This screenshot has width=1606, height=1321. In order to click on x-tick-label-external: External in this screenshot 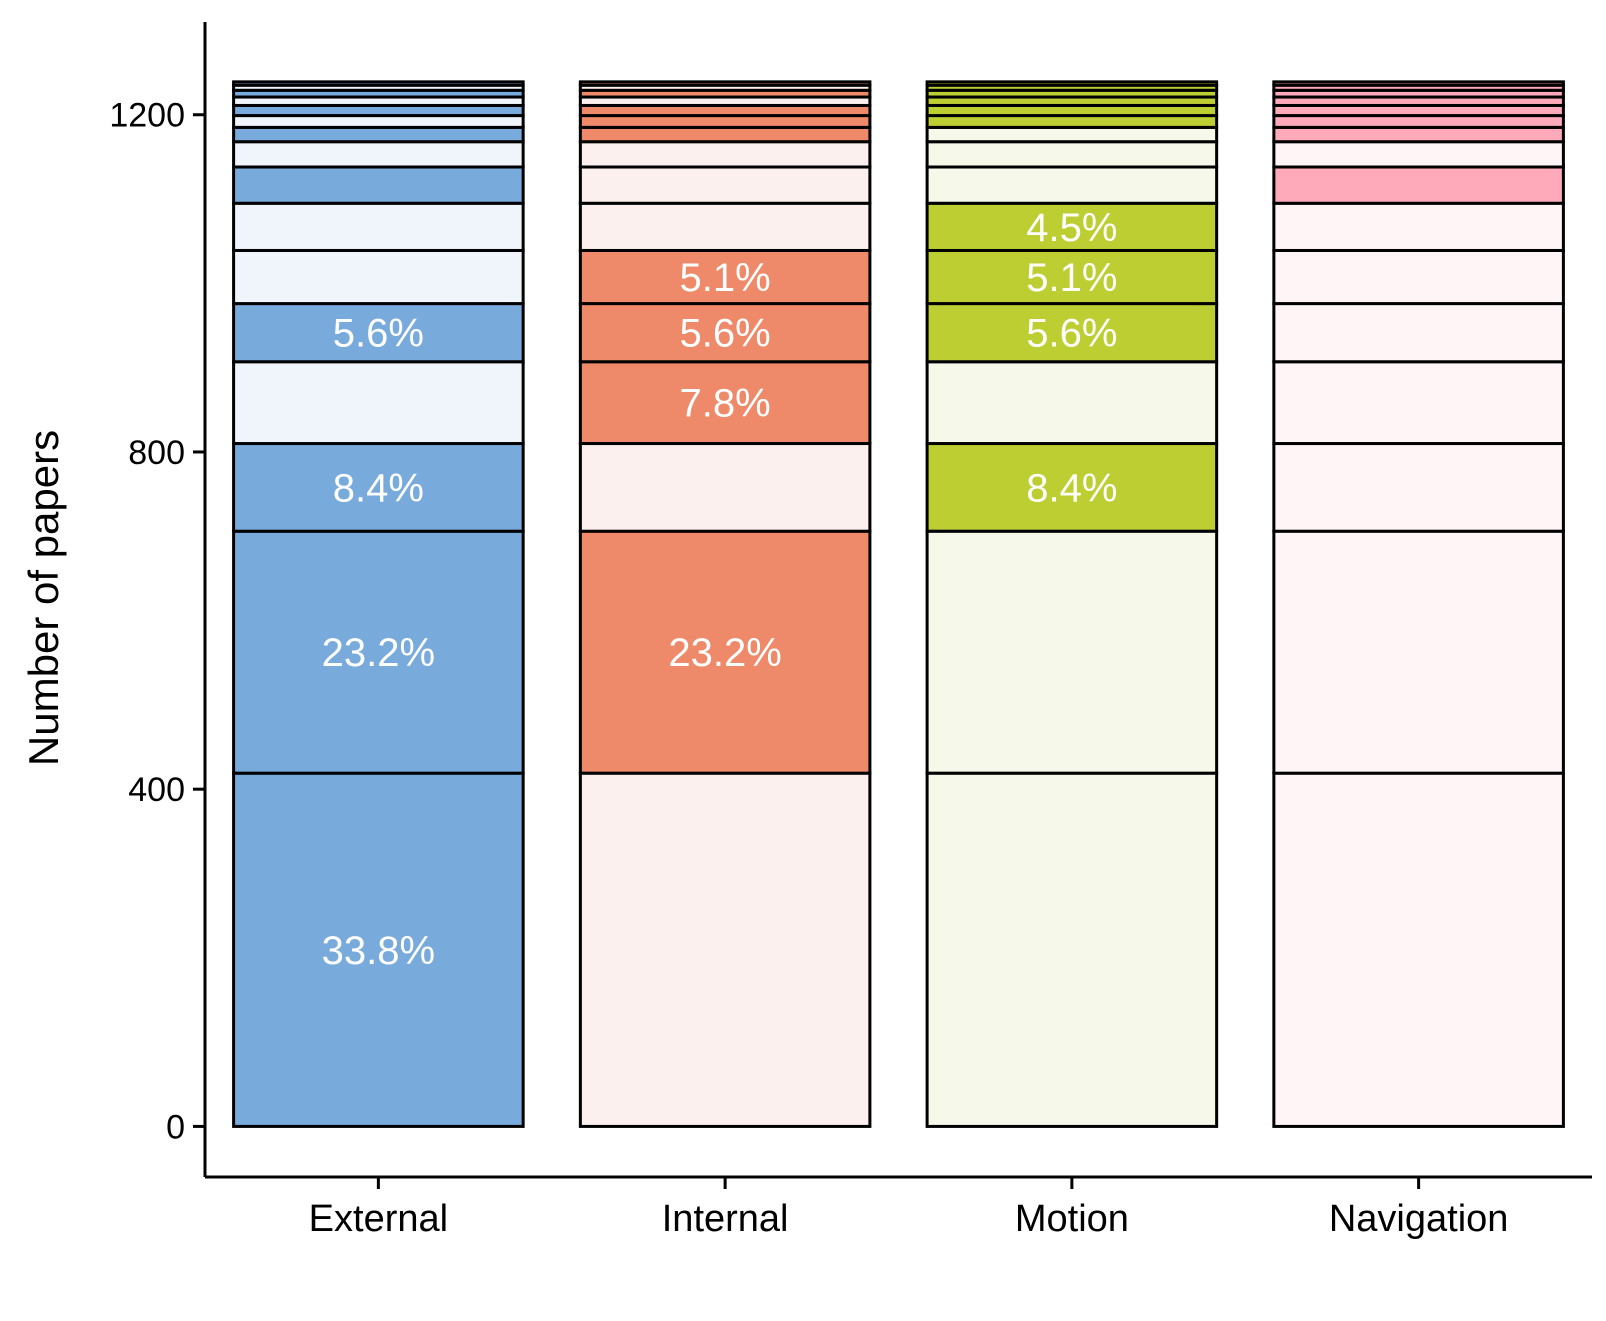, I will do `click(378, 1219)`.